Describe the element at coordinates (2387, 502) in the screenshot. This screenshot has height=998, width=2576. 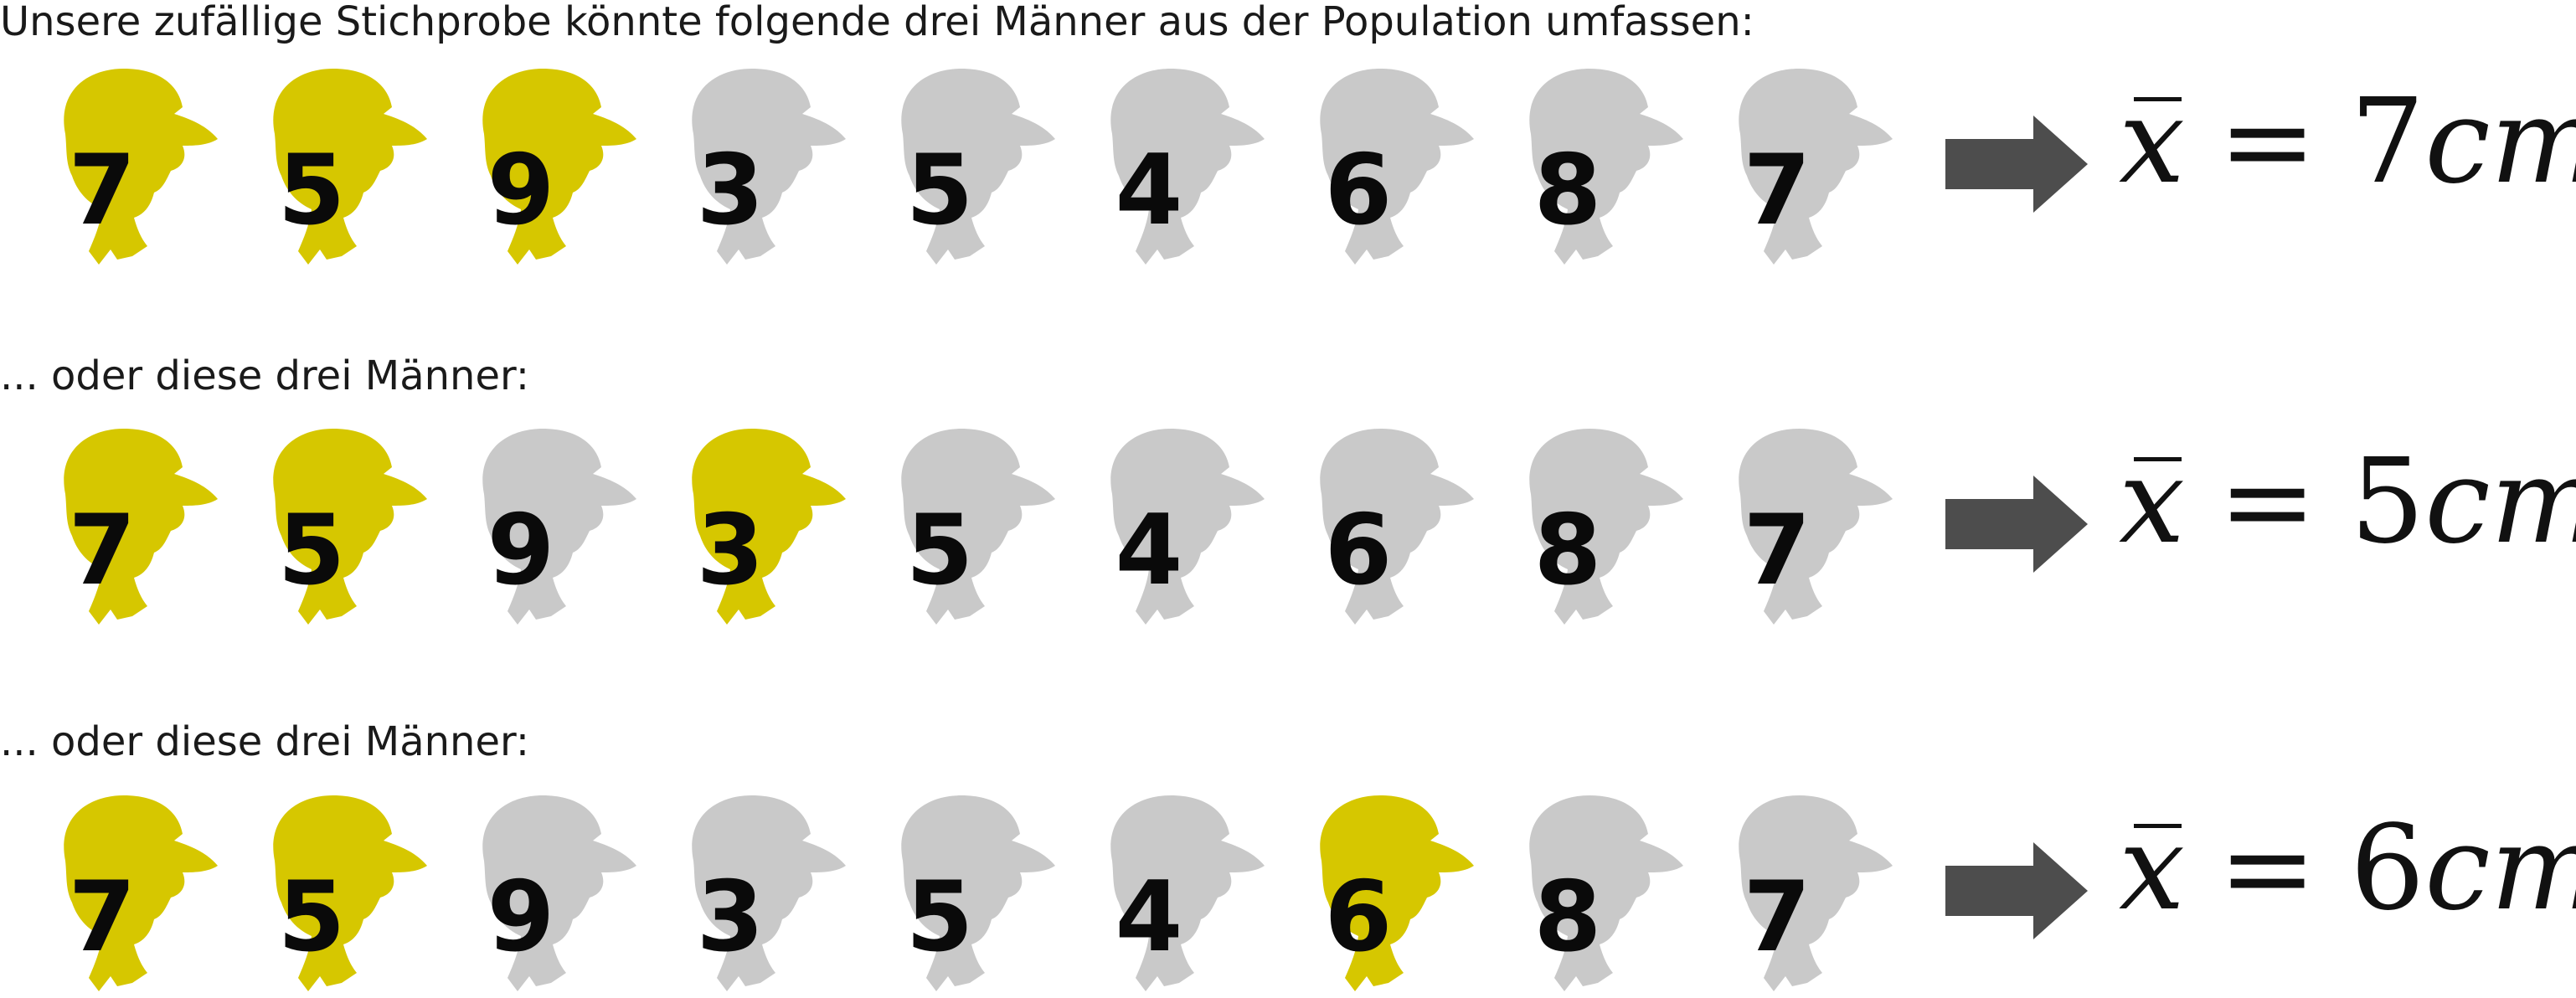
I see `sample-mean-value: 5` at that location.